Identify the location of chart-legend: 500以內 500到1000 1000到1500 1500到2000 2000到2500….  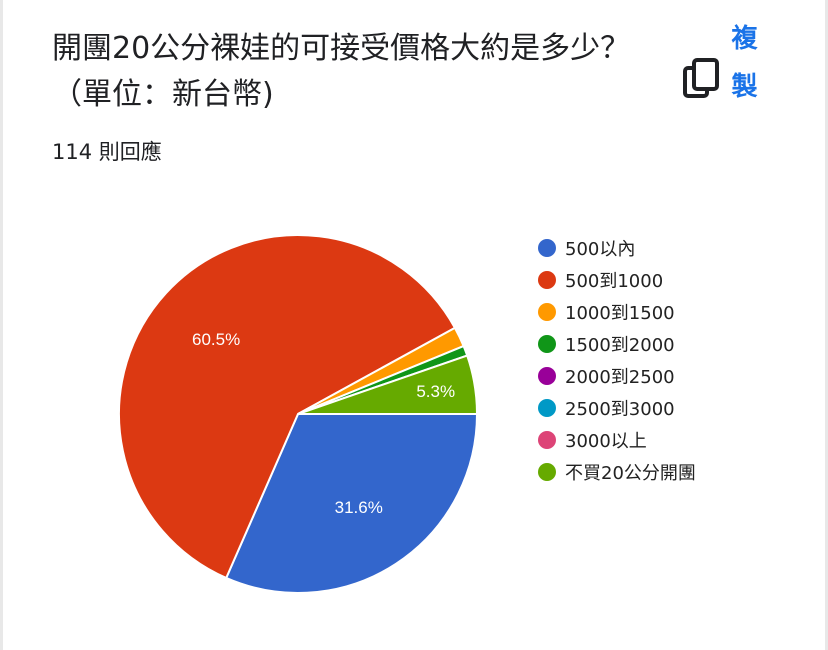
(617, 360).